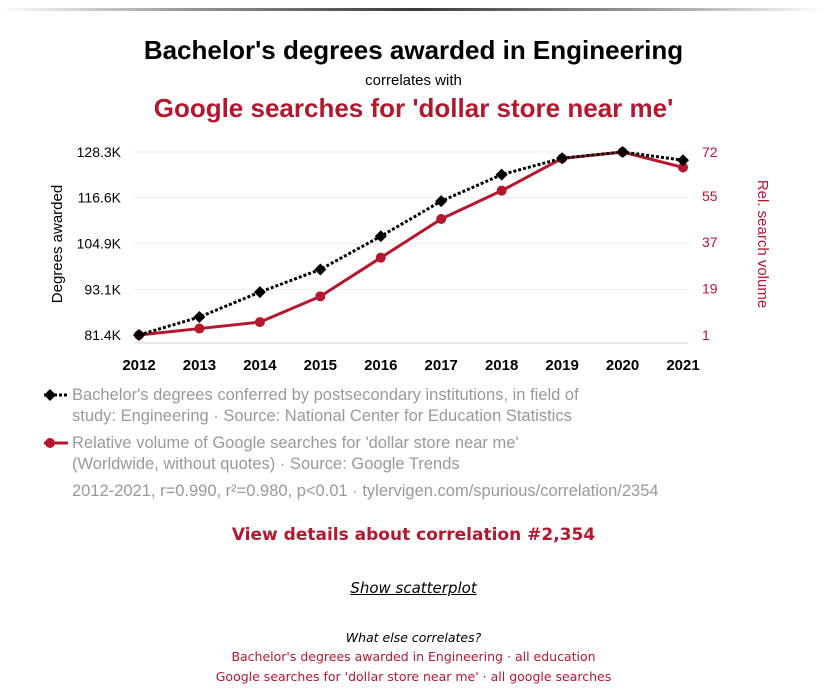 Image resolution: width=827 pixels, height=696 pixels. Describe the element at coordinates (413, 637) in the screenshot. I see `what-else-heading: What else correlates?` at that location.